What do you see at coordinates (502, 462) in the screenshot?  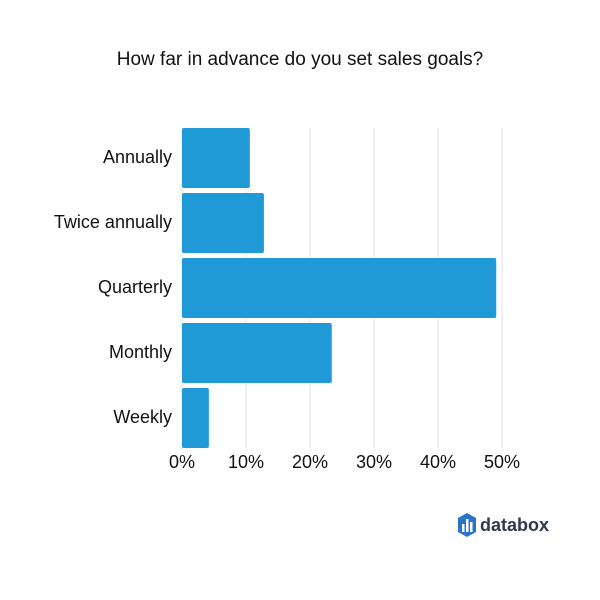 I see `x-tick-label: 50%` at bounding box center [502, 462].